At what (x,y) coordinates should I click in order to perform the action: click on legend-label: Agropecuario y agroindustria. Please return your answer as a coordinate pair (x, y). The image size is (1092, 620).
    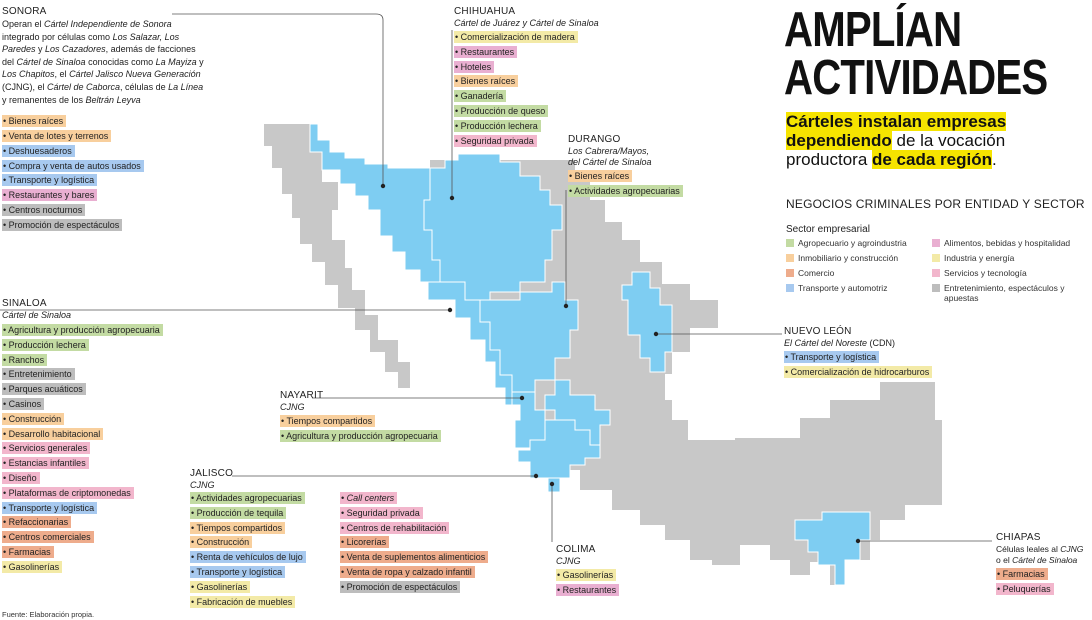
    Looking at the image, I should click on (852, 243).